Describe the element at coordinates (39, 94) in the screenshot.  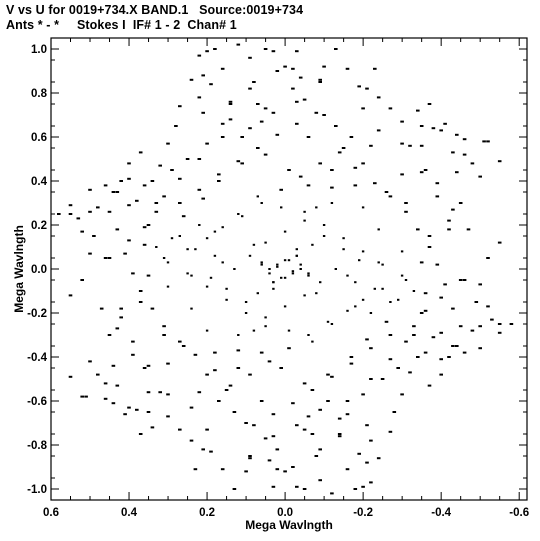
I see `y-tick-label: 0.8` at that location.